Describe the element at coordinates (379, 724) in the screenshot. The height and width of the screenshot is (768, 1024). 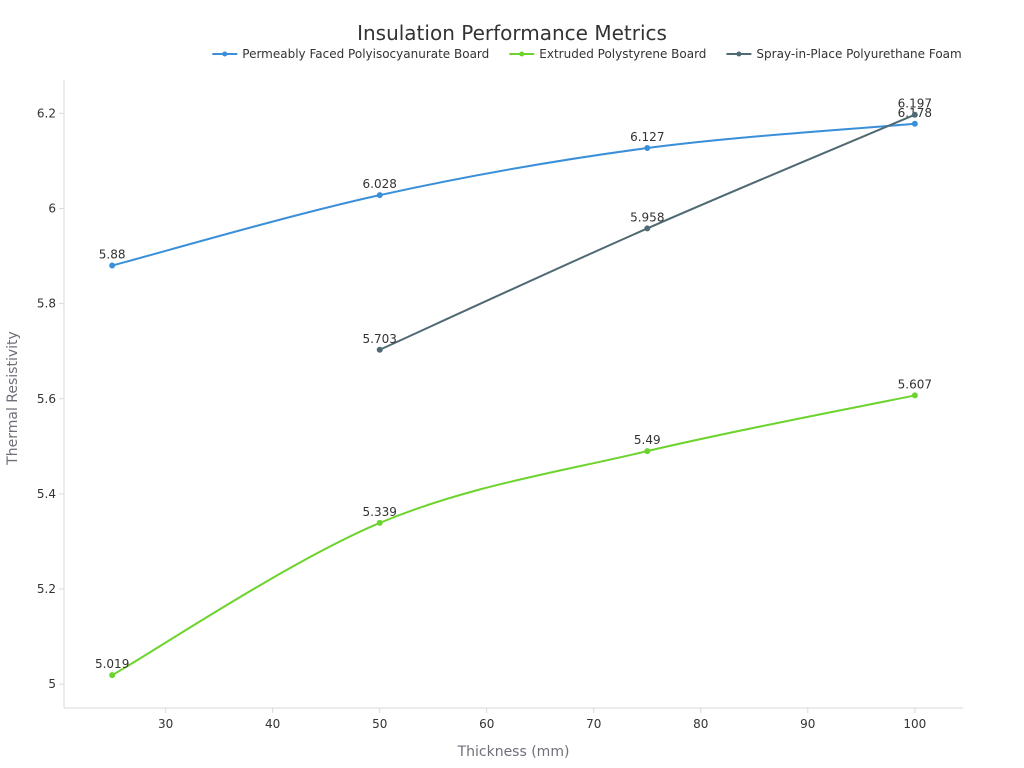
I see `x-tick-label: 50` at that location.